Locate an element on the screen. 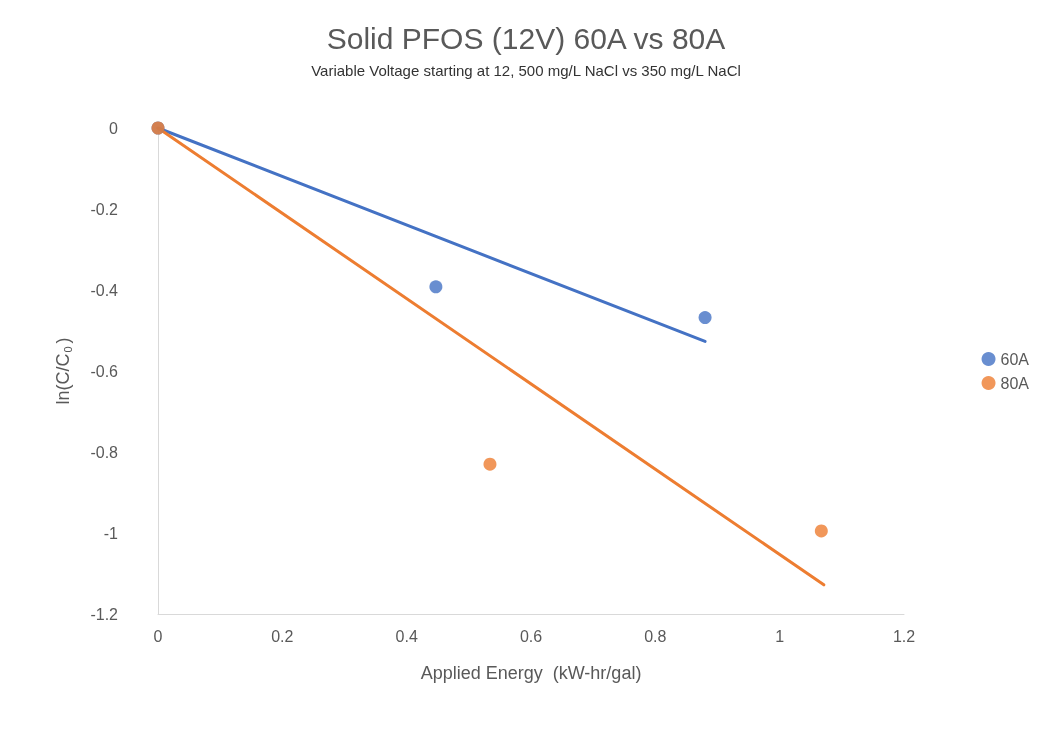 This screenshot has width=1052, height=742. legend-label: 80A is located at coordinates (1015, 383).